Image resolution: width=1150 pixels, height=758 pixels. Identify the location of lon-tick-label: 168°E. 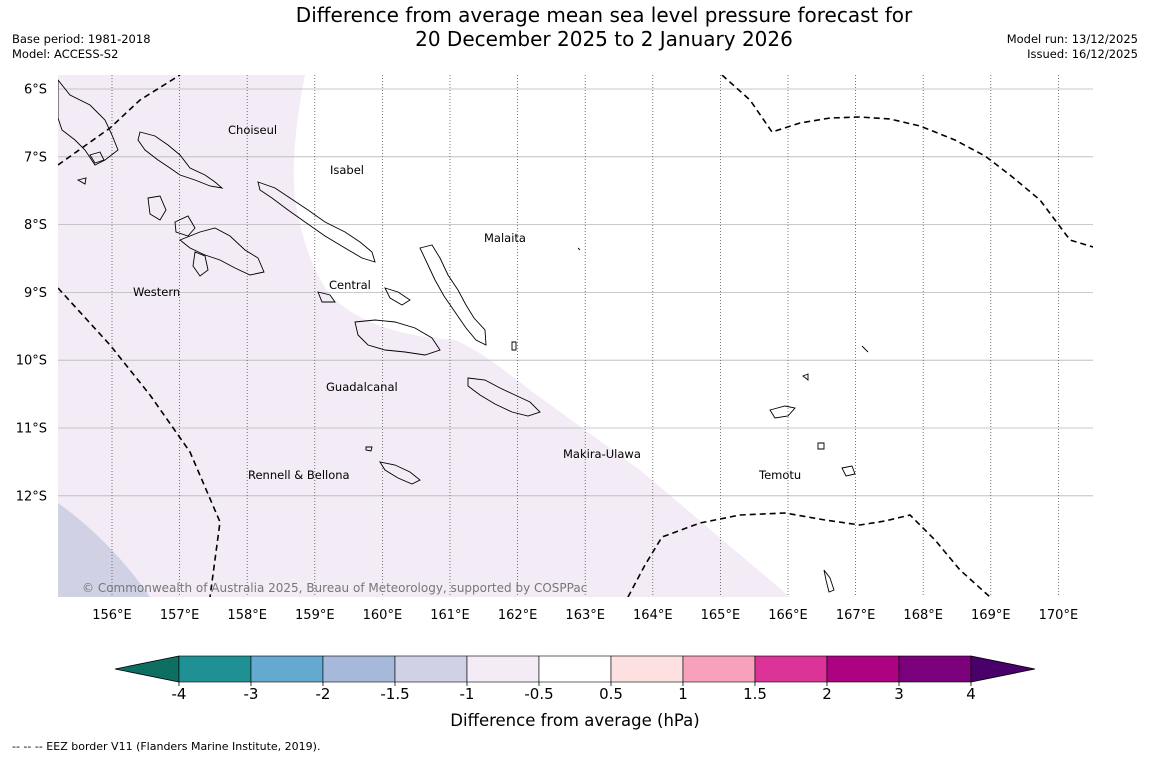
(923, 615).